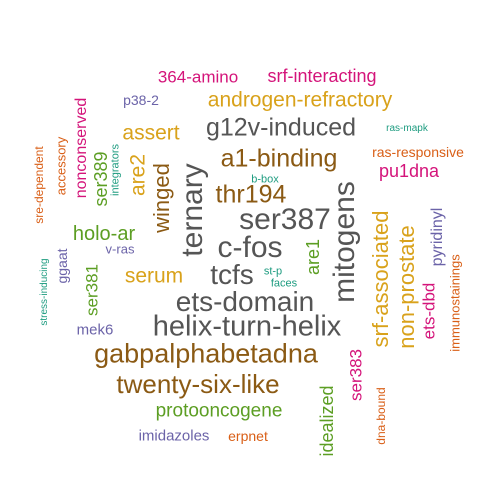 The height and width of the screenshot is (500, 500). What do you see at coordinates (251, 194) in the screenshot?
I see `cloud-word: thr194` at bounding box center [251, 194].